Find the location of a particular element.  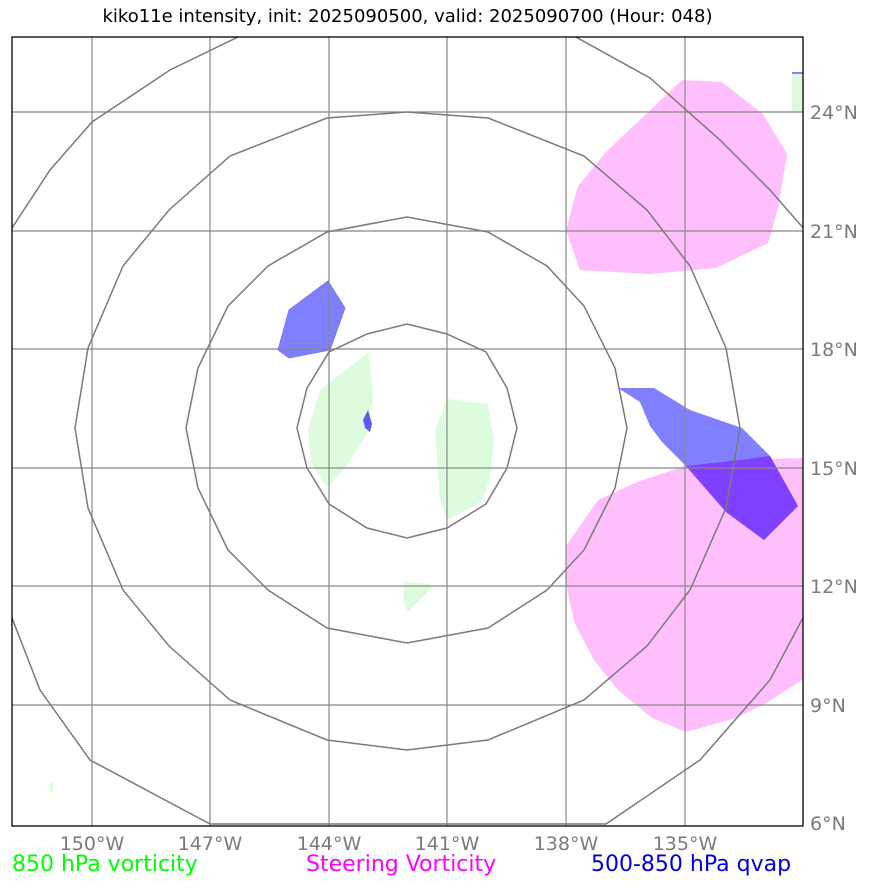

y-tick-label: 21°N is located at coordinates (834, 232).